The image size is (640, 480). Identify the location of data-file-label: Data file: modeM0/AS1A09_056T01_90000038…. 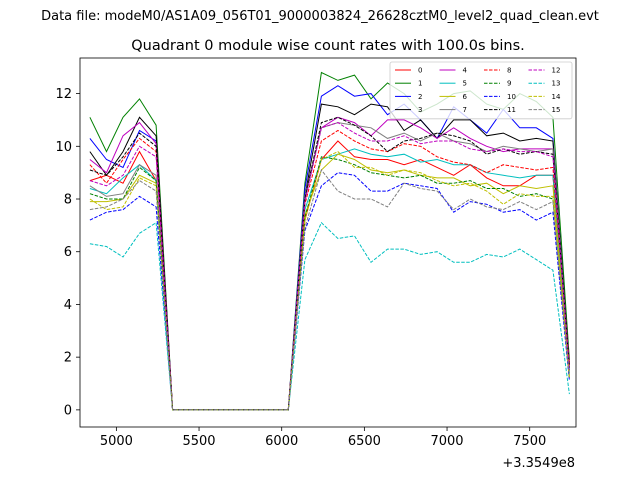
(320, 16).